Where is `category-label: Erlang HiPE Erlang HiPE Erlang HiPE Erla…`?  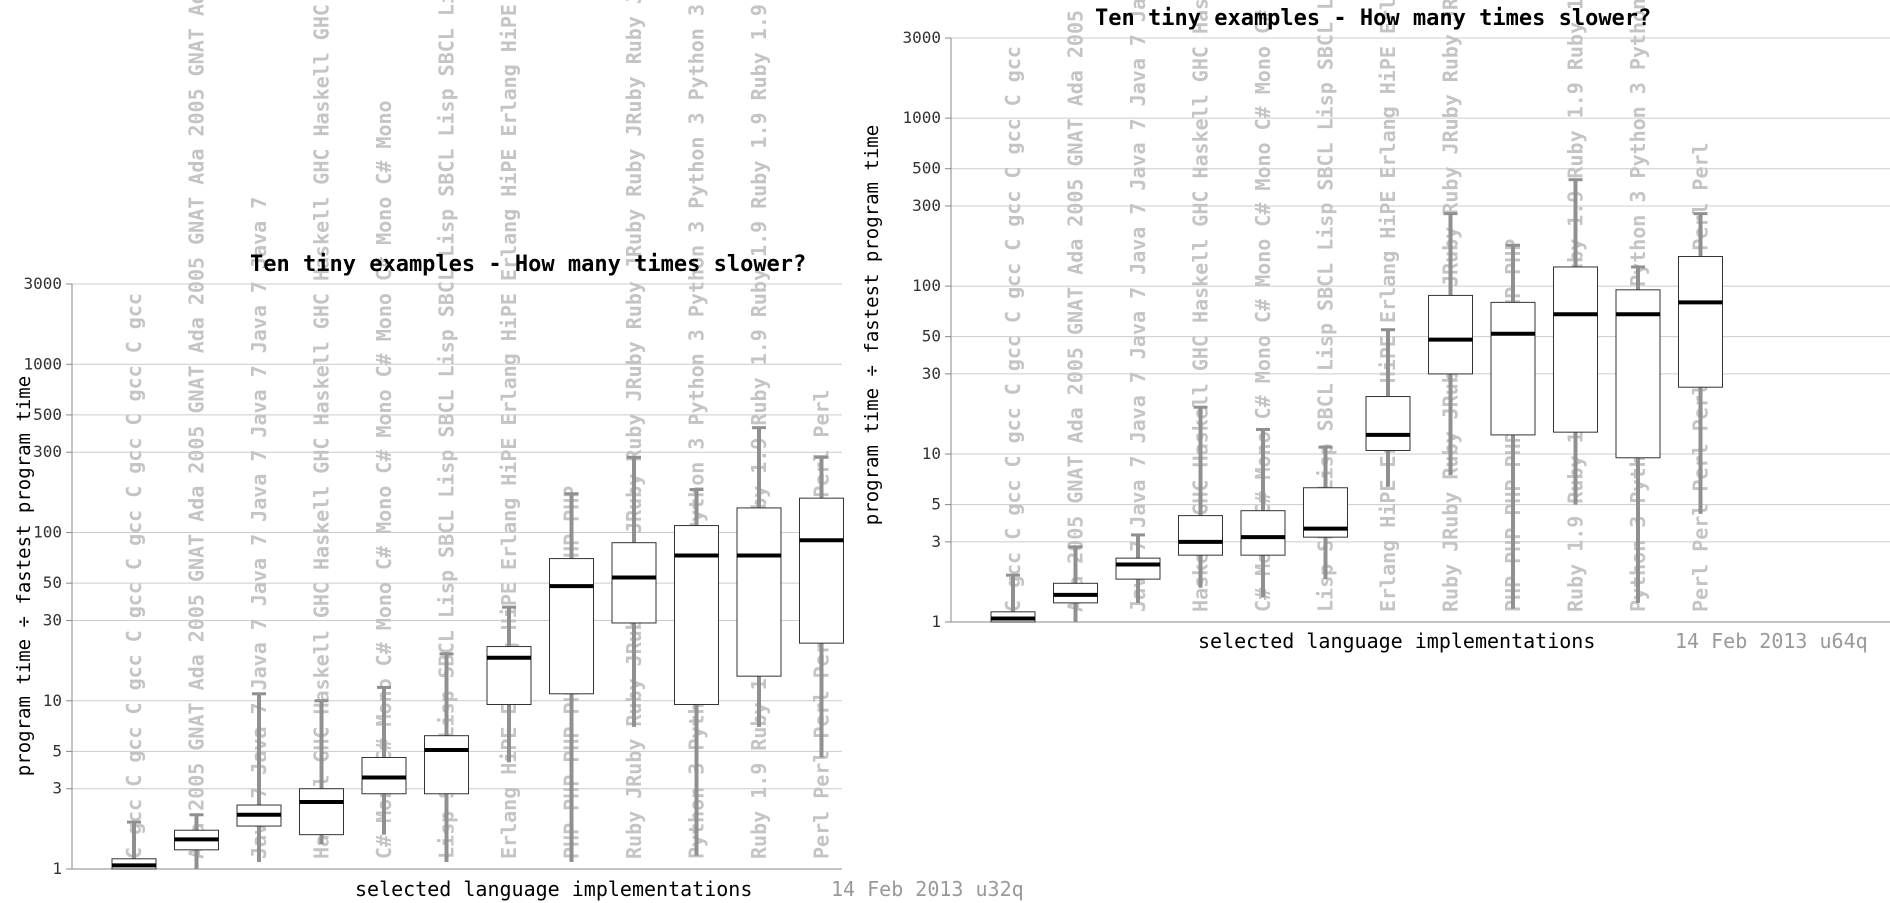
category-label: Erlang HiPE Erlang HiPE Erlang HiPE Erla… is located at coordinates (1388, 306).